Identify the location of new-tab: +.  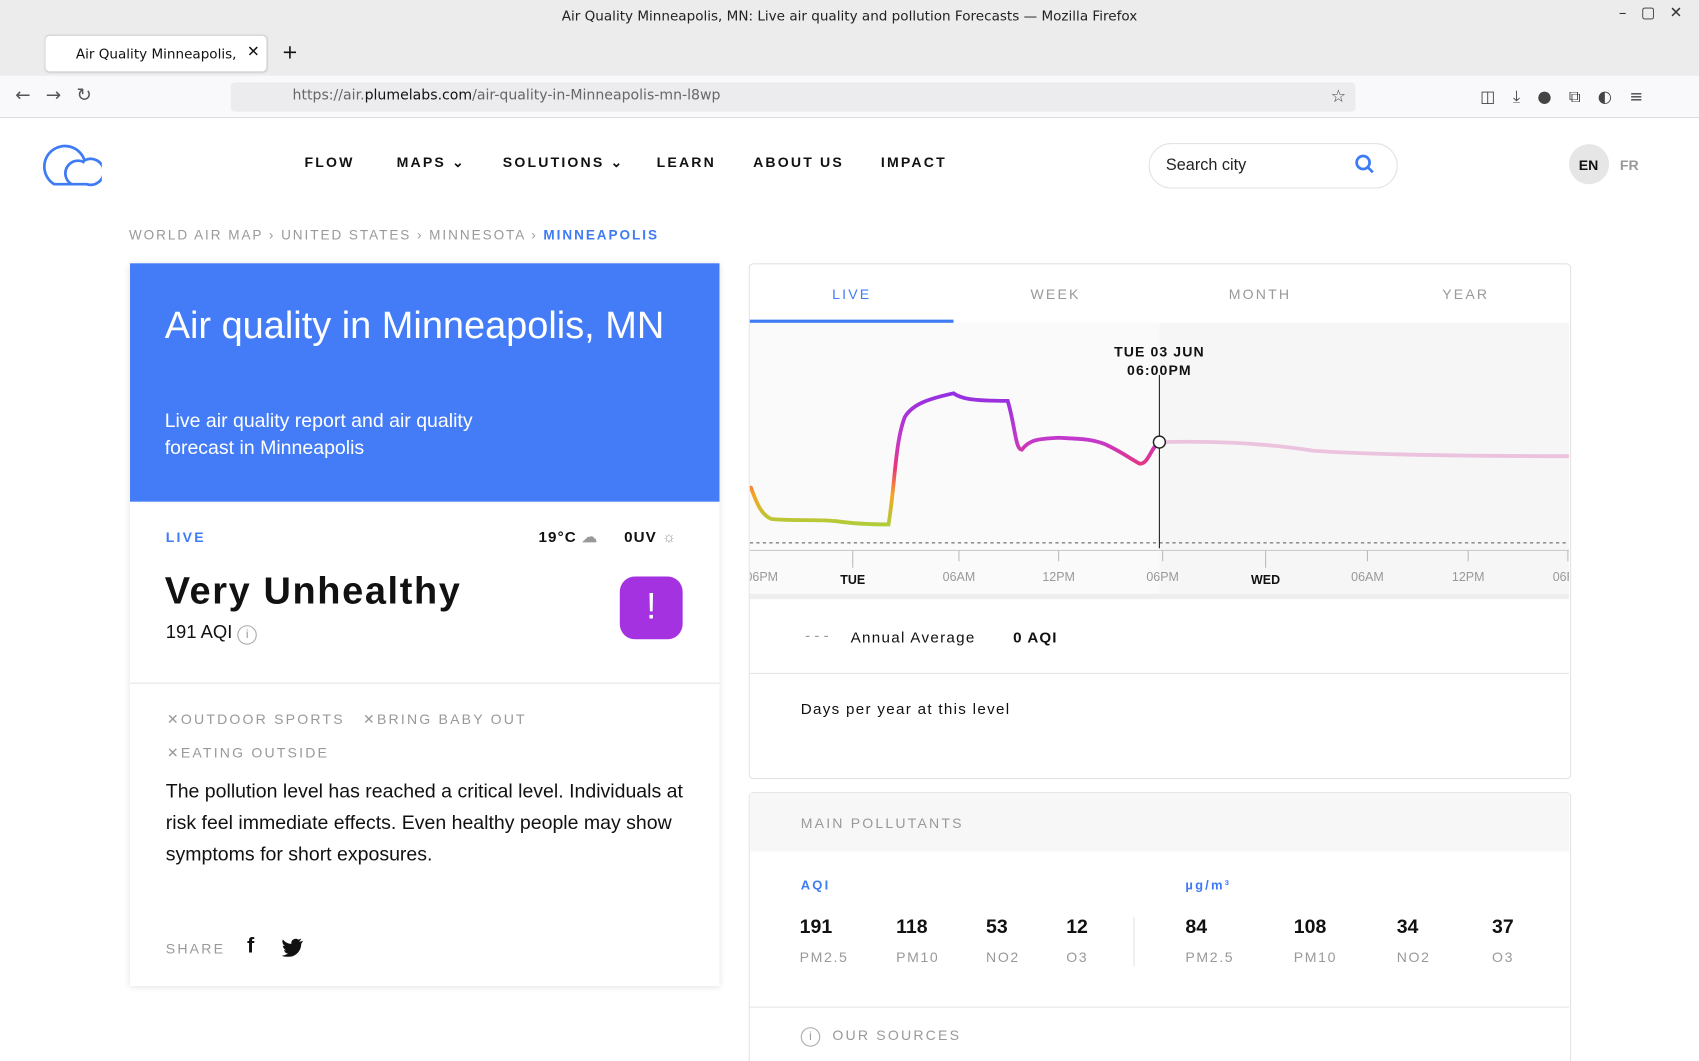
(290, 52).